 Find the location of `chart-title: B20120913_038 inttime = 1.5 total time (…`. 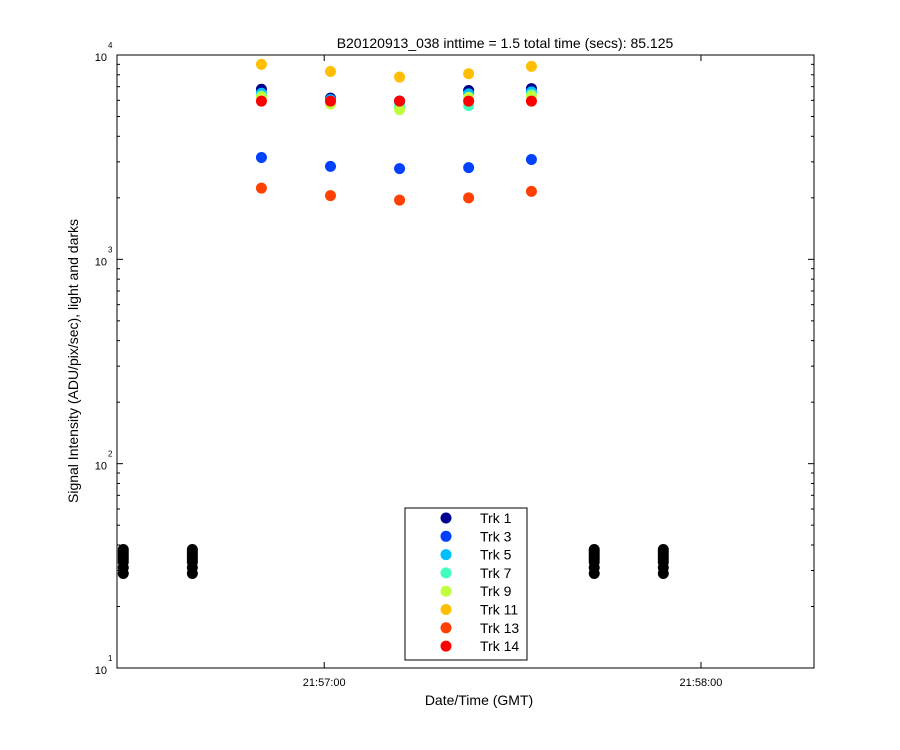

chart-title: B20120913_038 inttime = 1.5 total time (… is located at coordinates (505, 43).